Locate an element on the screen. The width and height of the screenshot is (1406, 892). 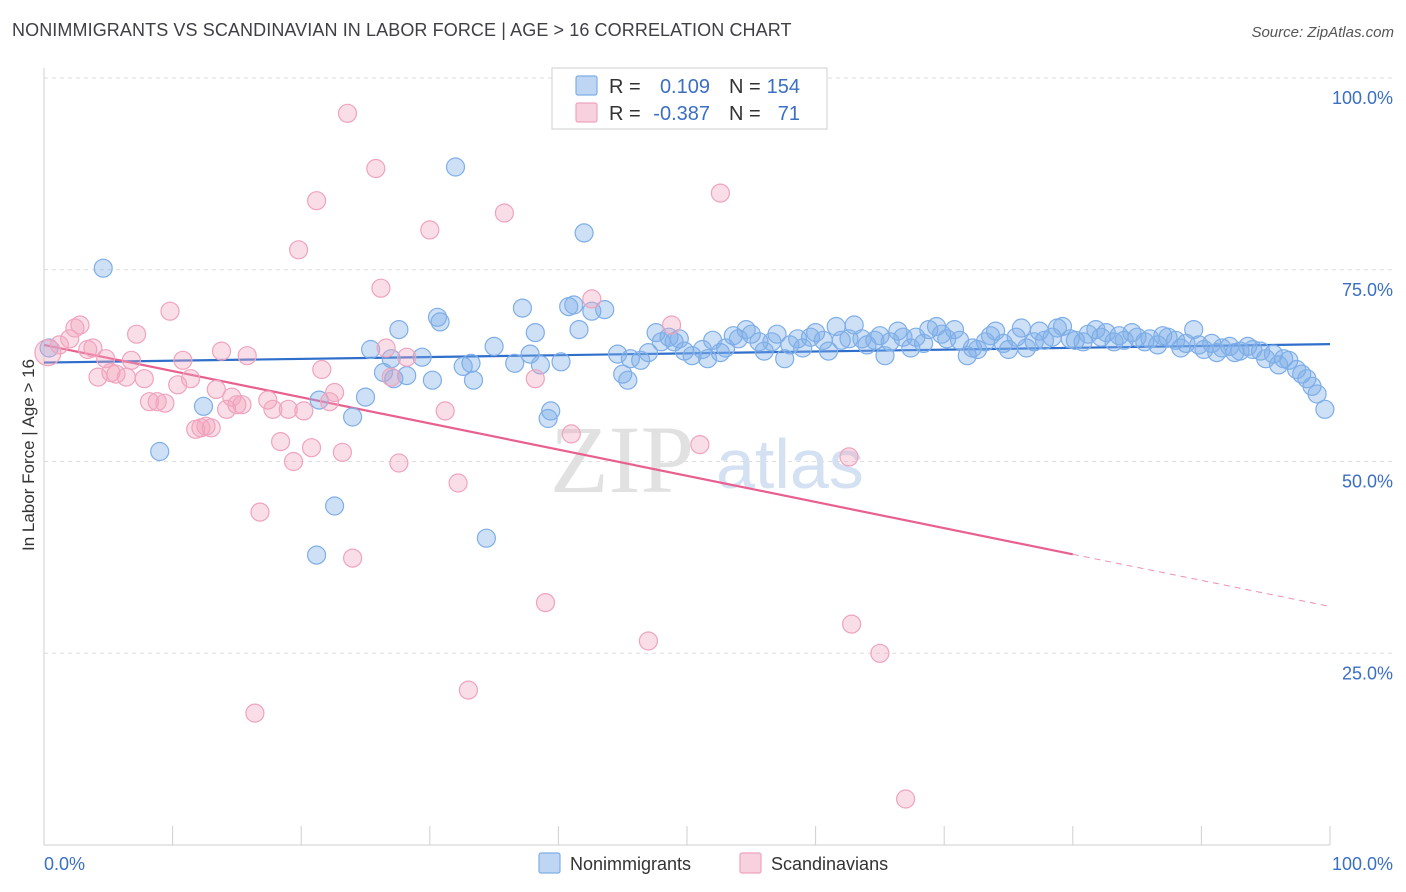
stats-box-frame is located at coordinates (689, 98).